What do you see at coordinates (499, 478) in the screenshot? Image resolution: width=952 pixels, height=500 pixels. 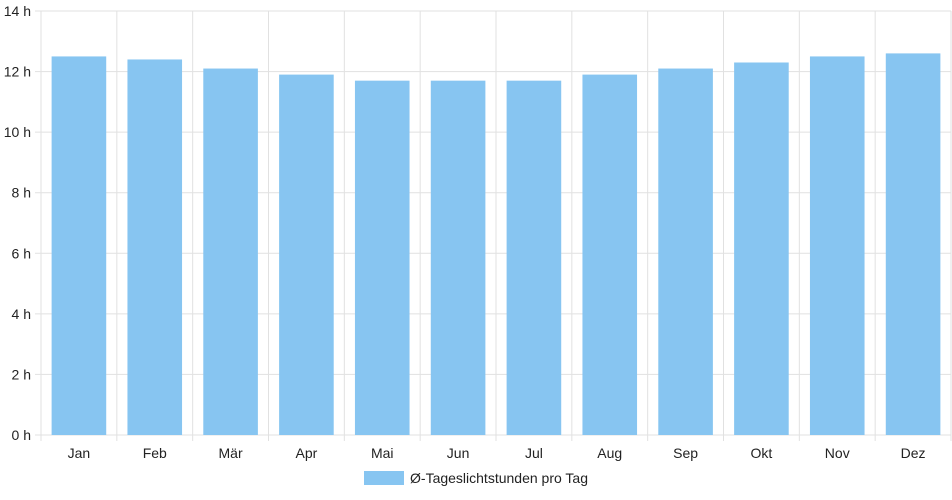 I see `legend-label: Ø-Tageslichtstunden pro Tag` at bounding box center [499, 478].